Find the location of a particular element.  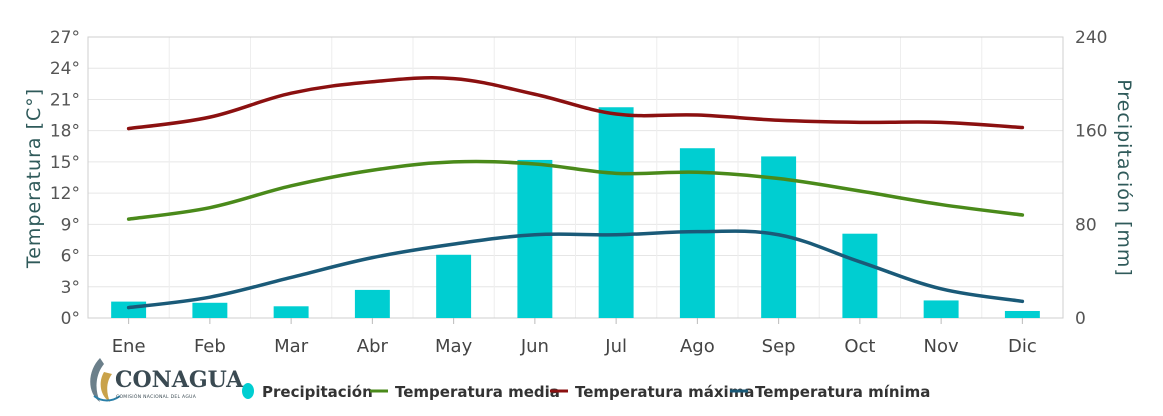

left-axis-title: Temperatura [C°] is located at coordinates (34, 178).